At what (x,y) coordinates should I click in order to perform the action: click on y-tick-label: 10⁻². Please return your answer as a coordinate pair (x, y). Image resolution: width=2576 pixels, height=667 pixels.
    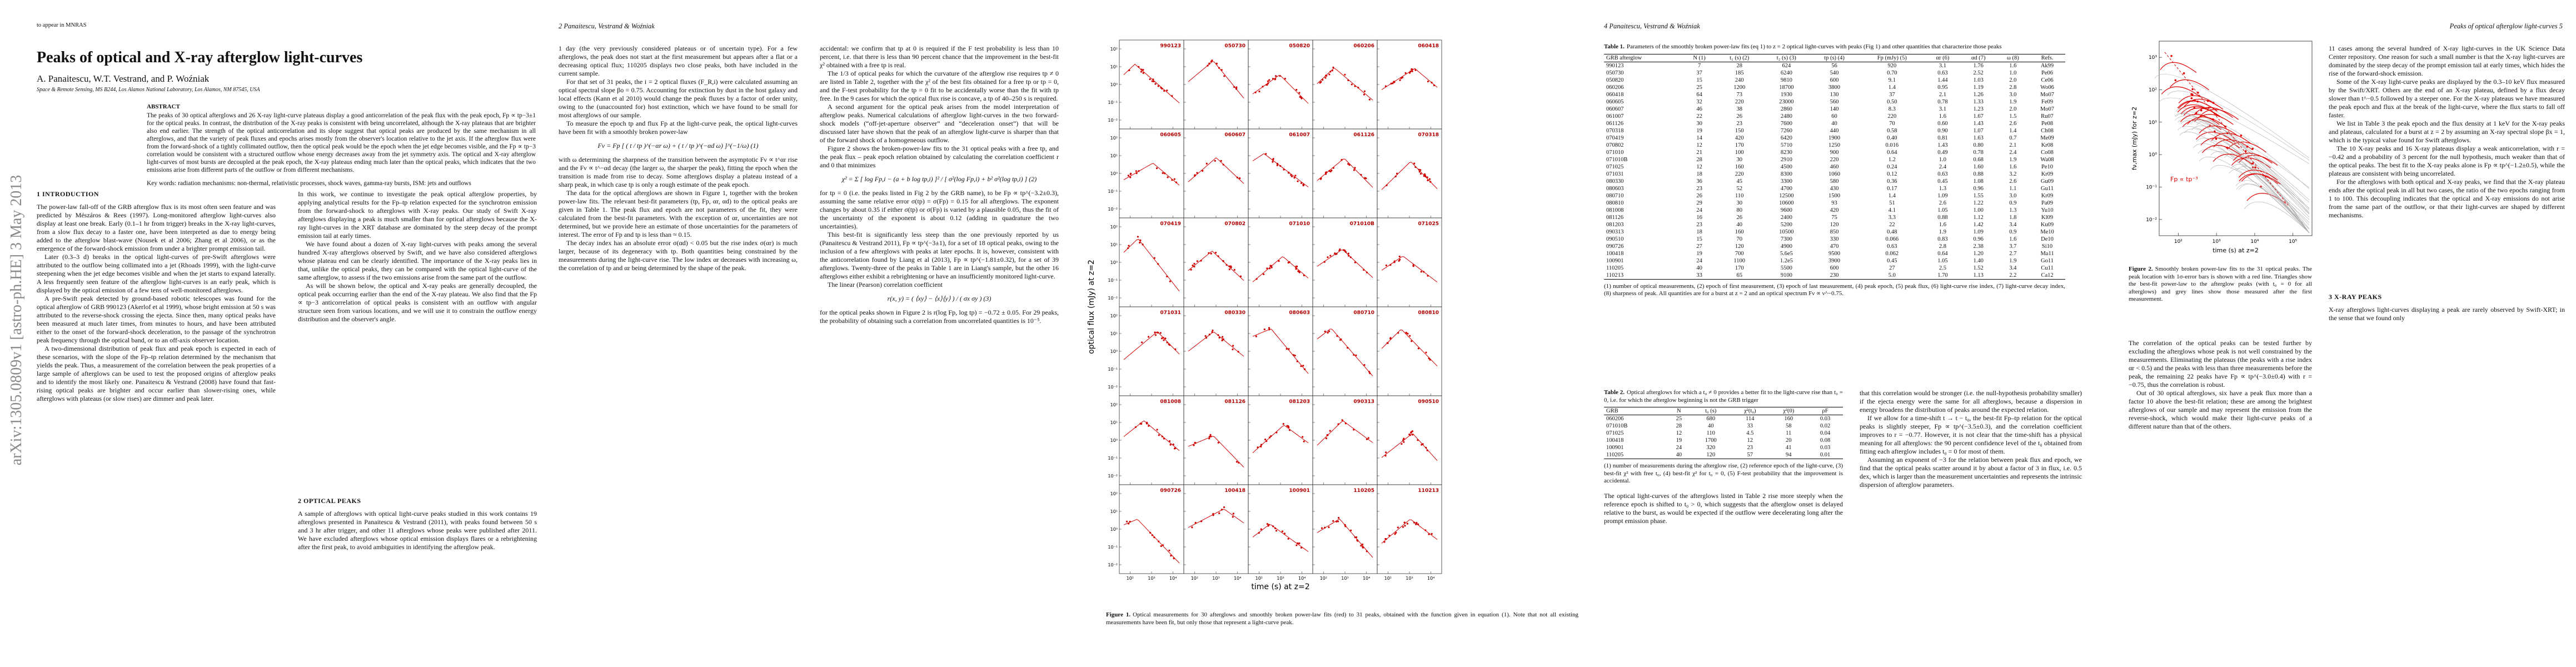
    Looking at the image, I should click on (1113, 209).